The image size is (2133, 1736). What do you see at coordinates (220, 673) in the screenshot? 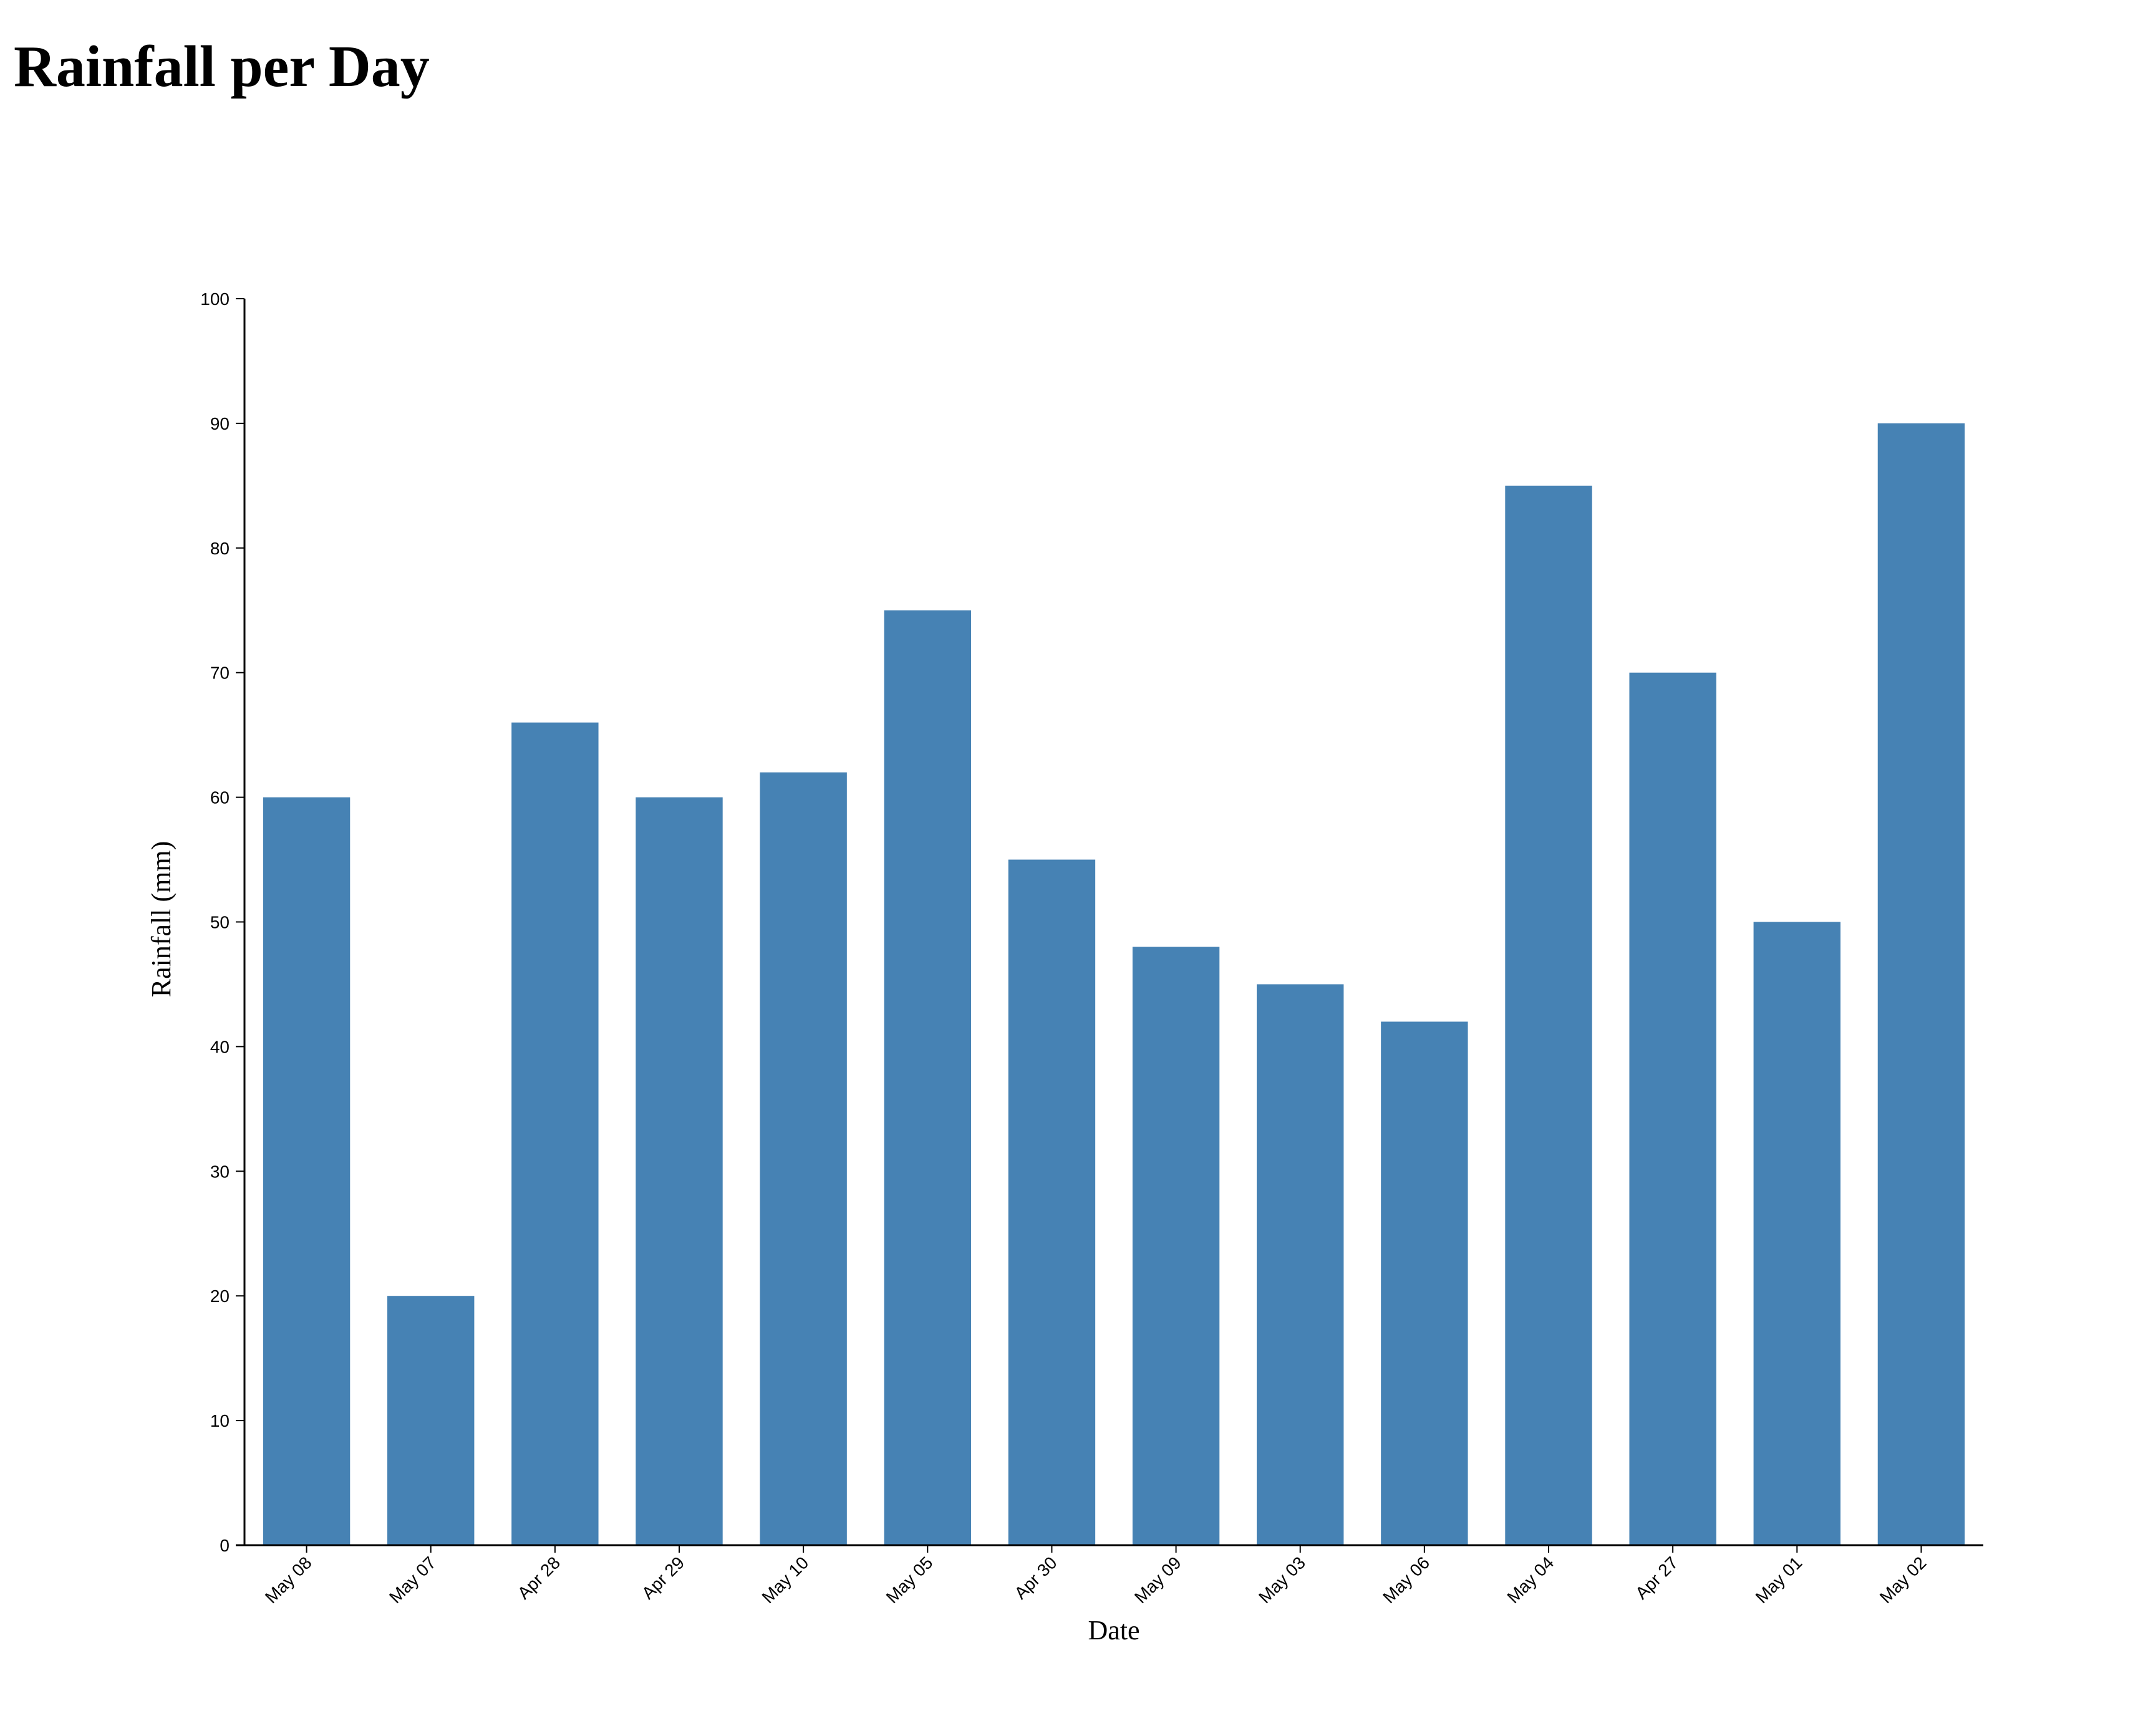
I see `y-tick-label: 70` at bounding box center [220, 673].